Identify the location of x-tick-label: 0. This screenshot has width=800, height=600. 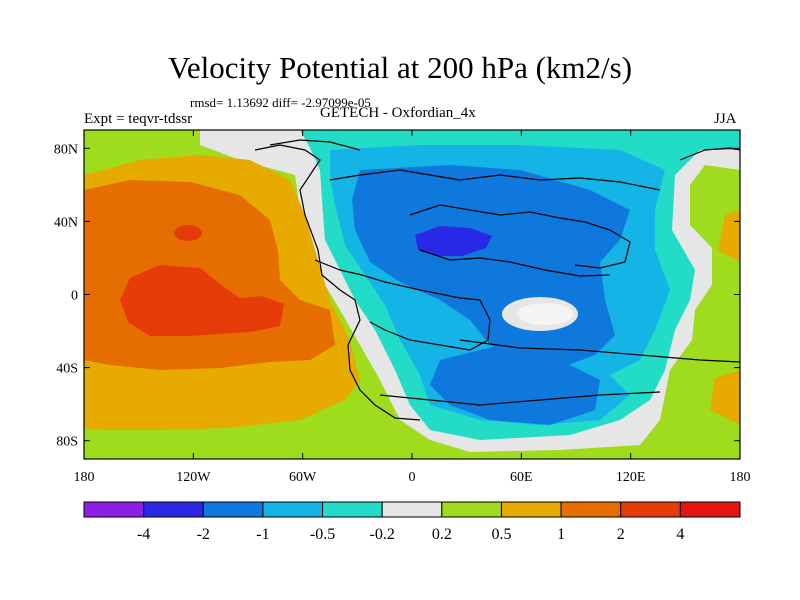
(412, 477).